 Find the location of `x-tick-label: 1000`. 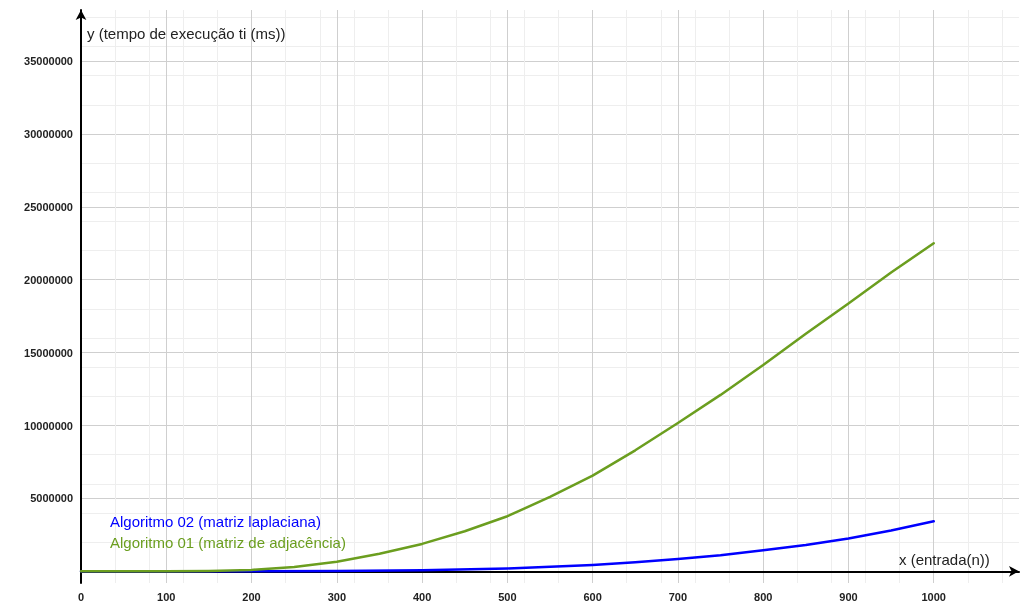

x-tick-label: 1000 is located at coordinates (933, 596).